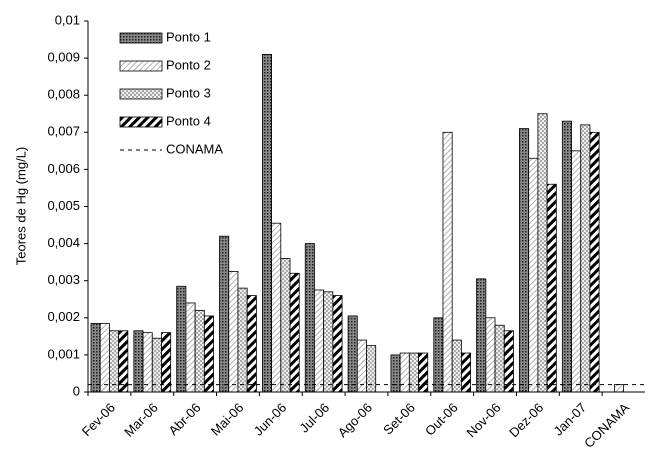 This screenshot has height=460, width=654. Describe the element at coordinates (188, 64) in the screenshot. I see `legend-label: Ponto 2` at that location.